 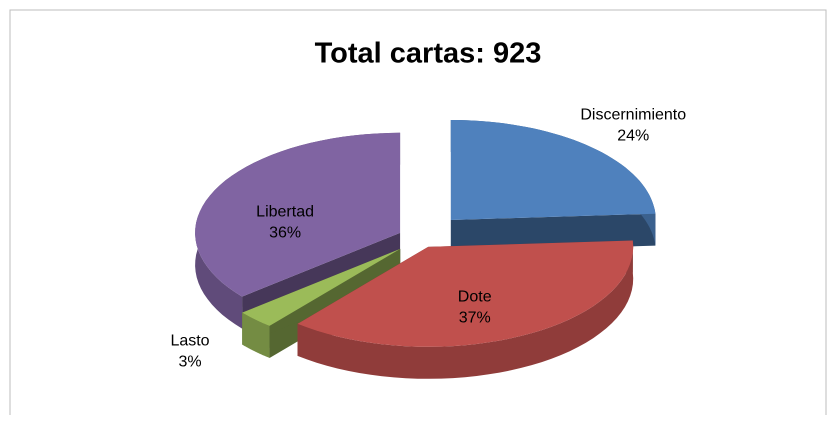 I want to click on data-label-value: 3%, so click(x=189, y=362).